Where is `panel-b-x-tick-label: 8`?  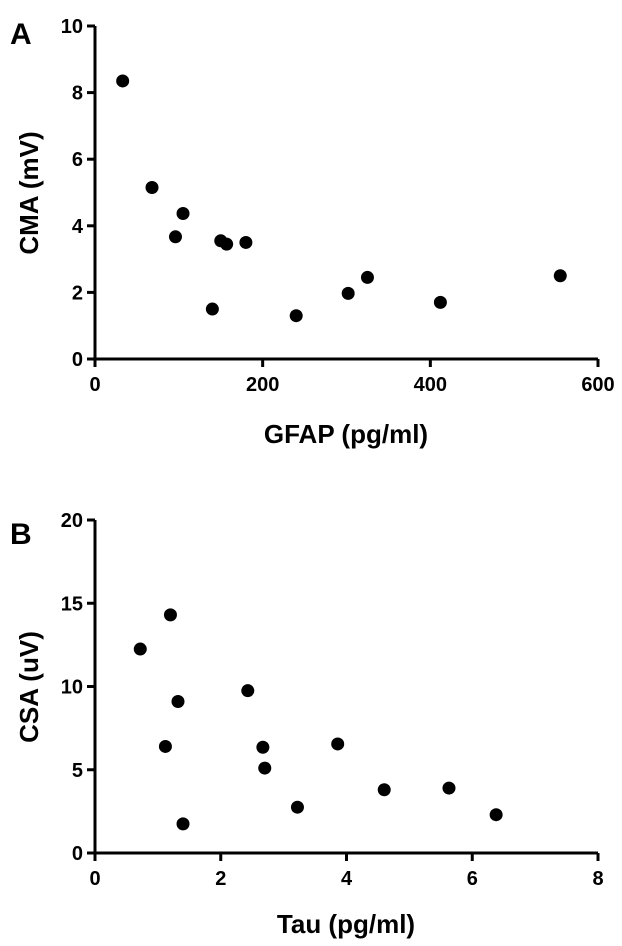 panel-b-x-tick-label: 8 is located at coordinates (597, 879).